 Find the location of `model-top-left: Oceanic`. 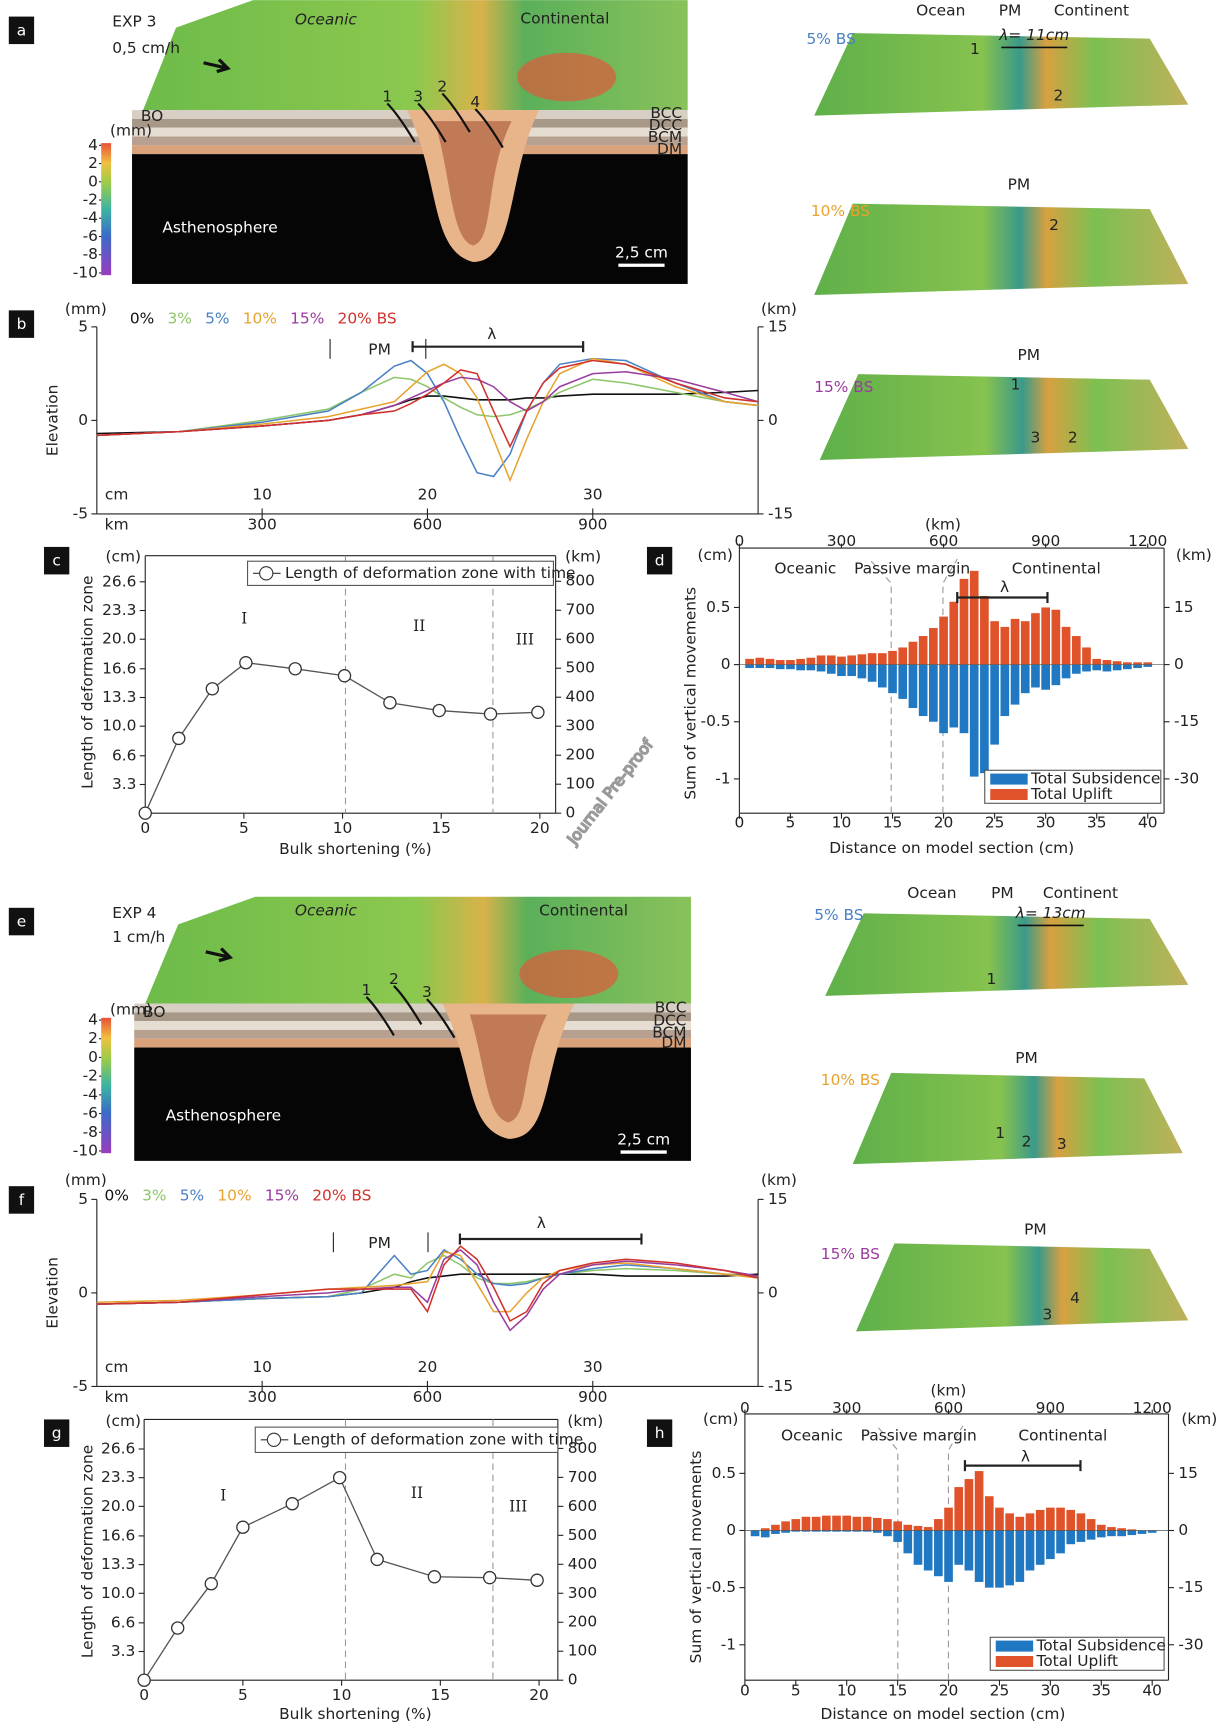

model-top-left: Oceanic is located at coordinates (326, 19).